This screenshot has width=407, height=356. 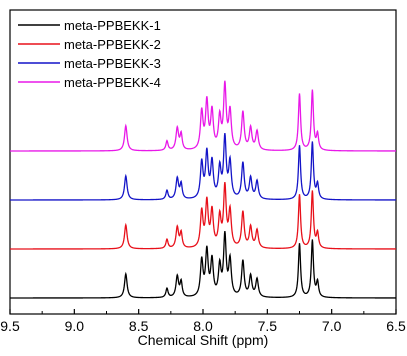 I want to click on legend-label: meta-PPBEKK-3, so click(x=112, y=63).